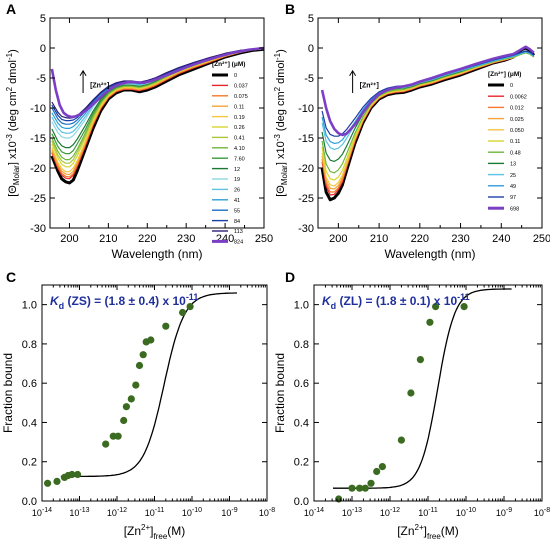  I want to click on x-tick-label: 10-14, so click(314, 512).